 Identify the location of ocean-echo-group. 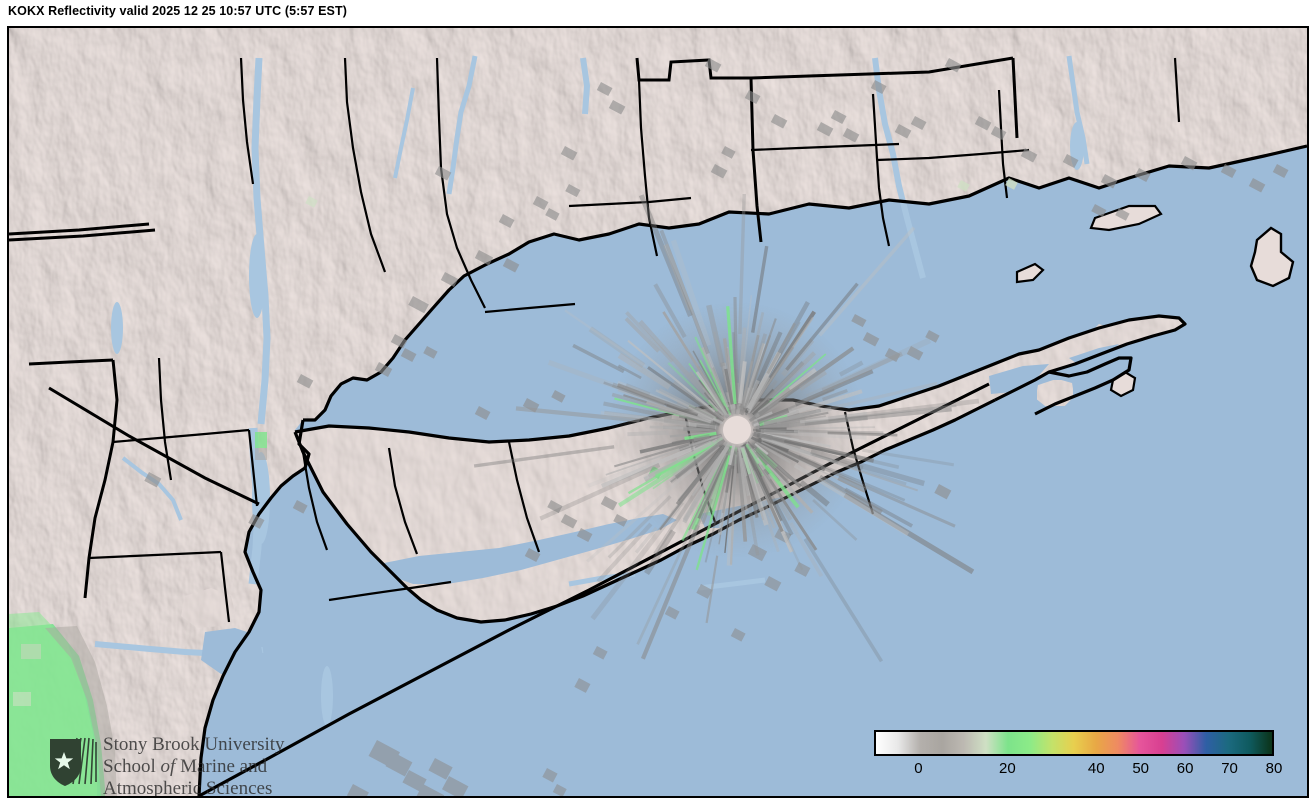
(578, 662).